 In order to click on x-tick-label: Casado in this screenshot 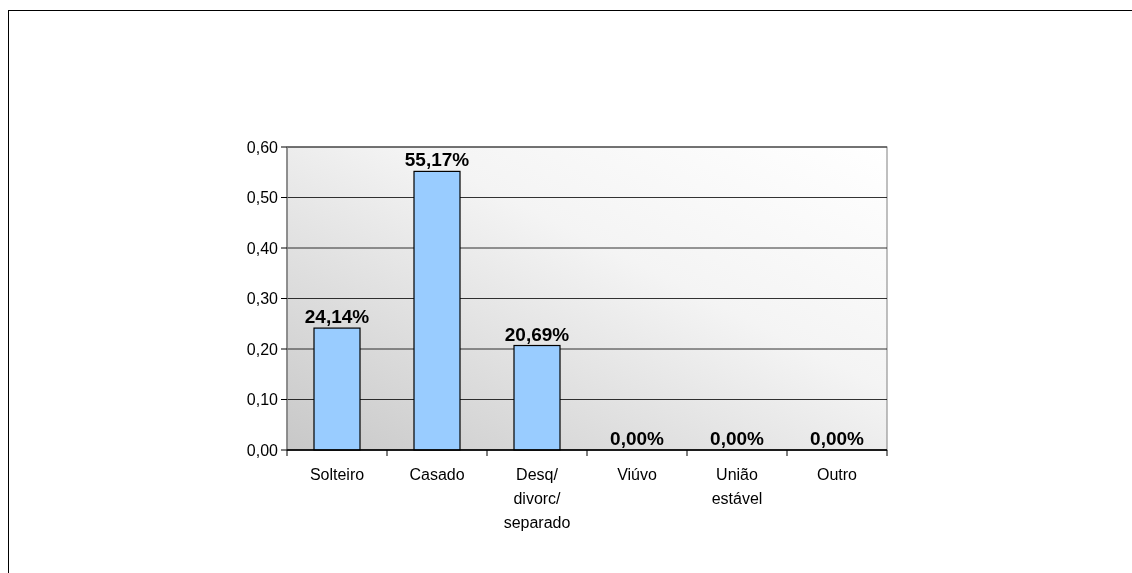, I will do `click(437, 474)`.